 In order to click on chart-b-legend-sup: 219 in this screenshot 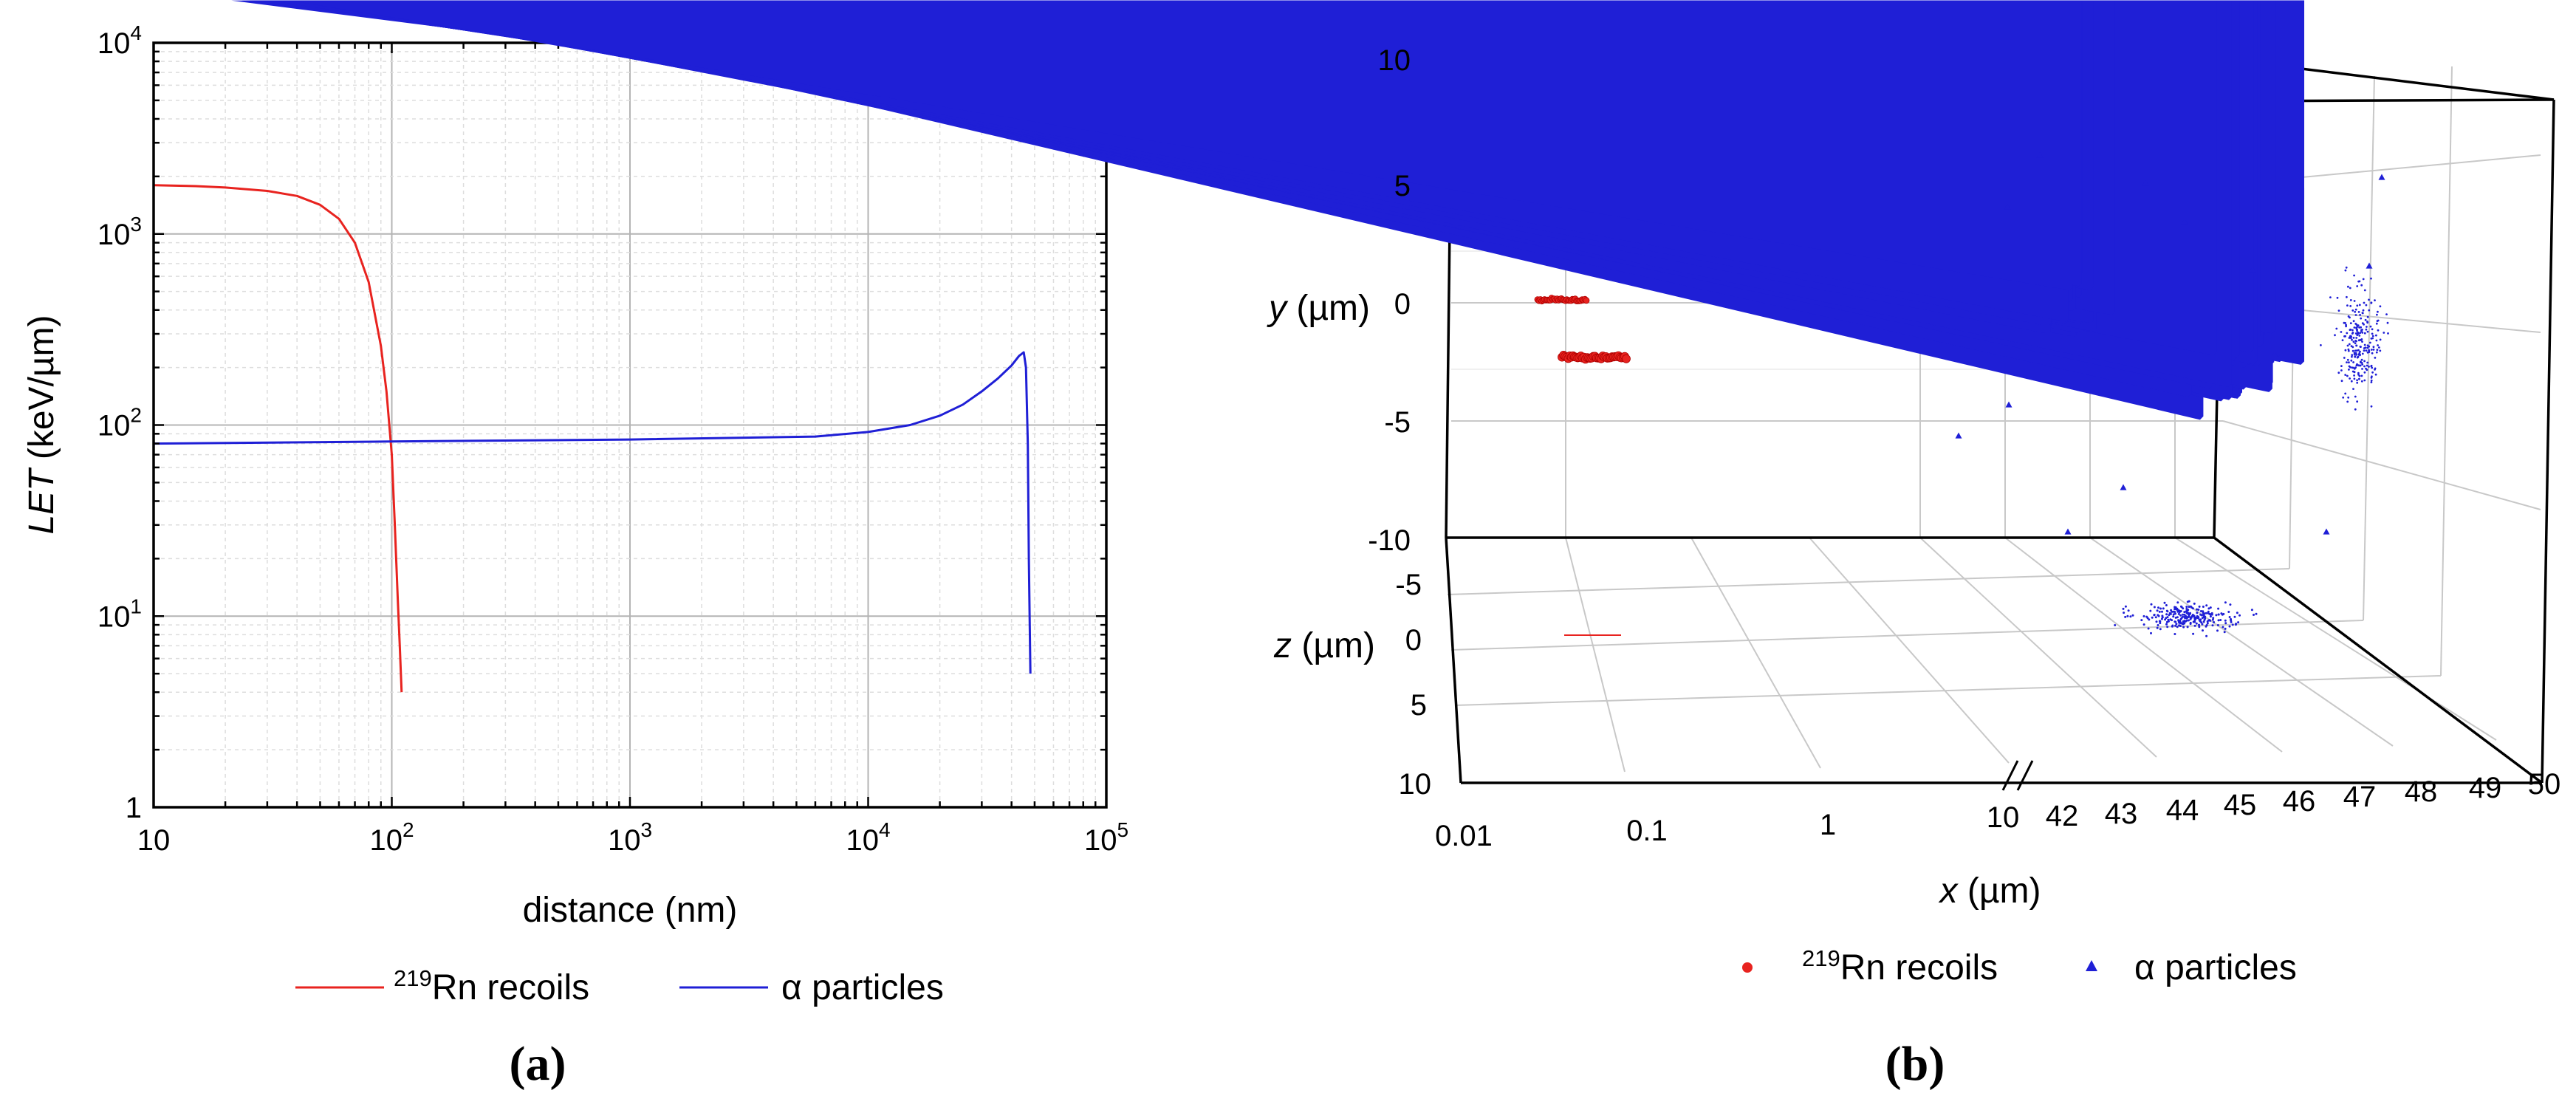, I will do `click(1821, 958)`.